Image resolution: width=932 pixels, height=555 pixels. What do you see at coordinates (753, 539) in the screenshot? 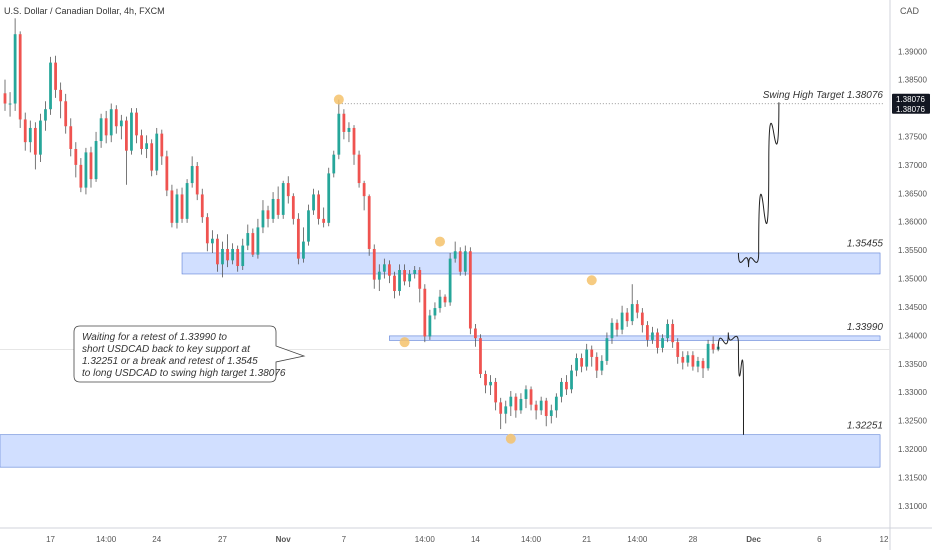
I see `x-tick-12: Dec` at bounding box center [753, 539].